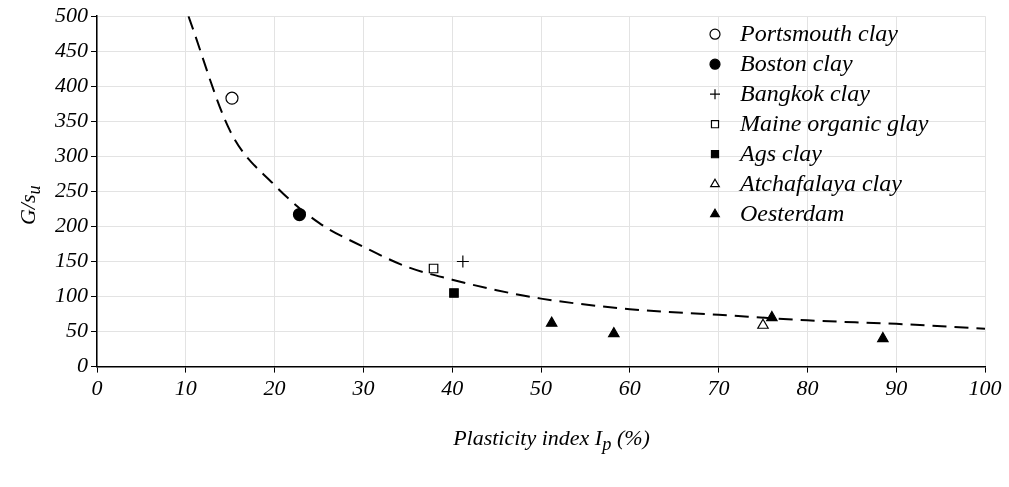 This screenshot has height=487, width=1009. What do you see at coordinates (629, 387) in the screenshot?
I see `x-tick-label: 60` at bounding box center [629, 387].